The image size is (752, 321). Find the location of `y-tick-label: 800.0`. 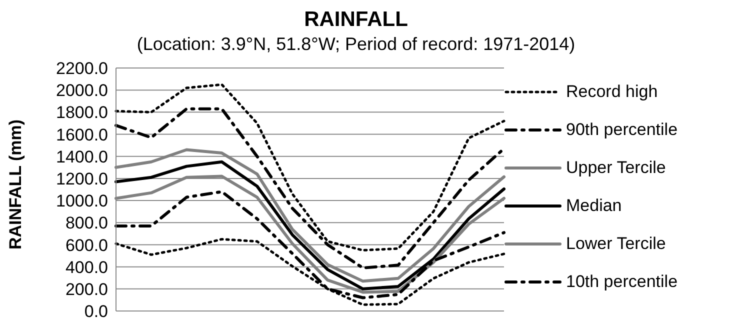

y-tick-label: 800.0 is located at coordinates (86, 223).